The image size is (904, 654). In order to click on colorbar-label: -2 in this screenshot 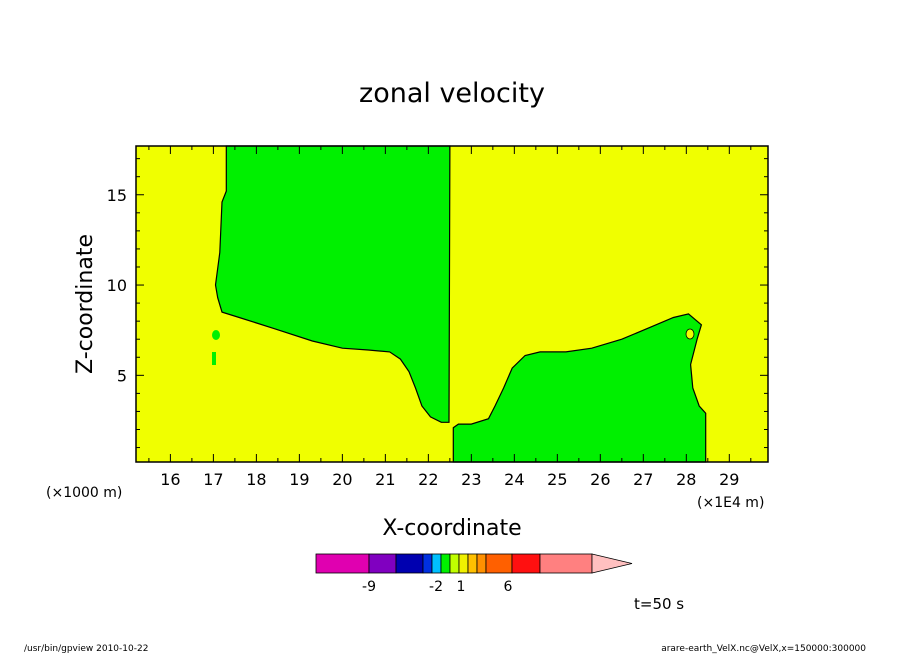, I will do `click(436, 587)`.